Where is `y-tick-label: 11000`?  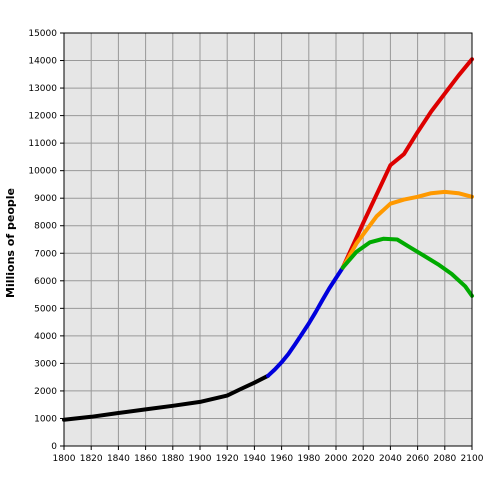
y-tick-label: 11000 is located at coordinates (42, 144).